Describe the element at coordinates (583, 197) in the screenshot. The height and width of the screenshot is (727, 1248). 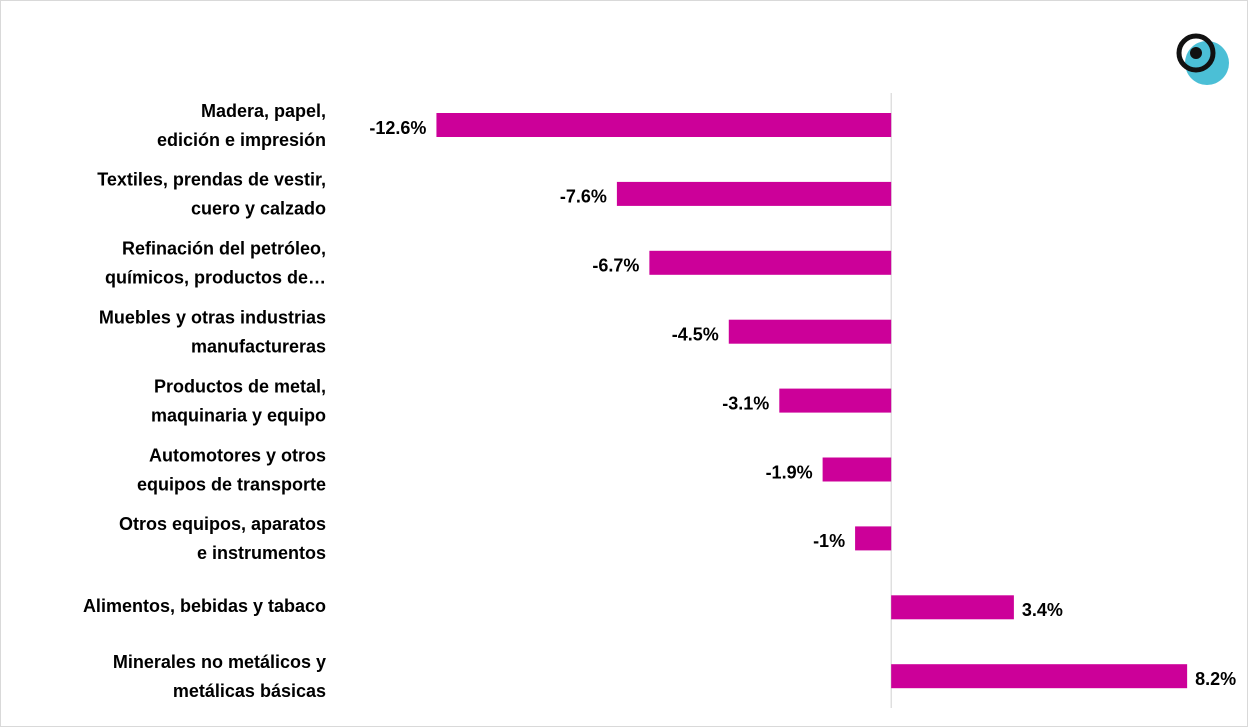
I see `value-label: -7.6%` at that location.